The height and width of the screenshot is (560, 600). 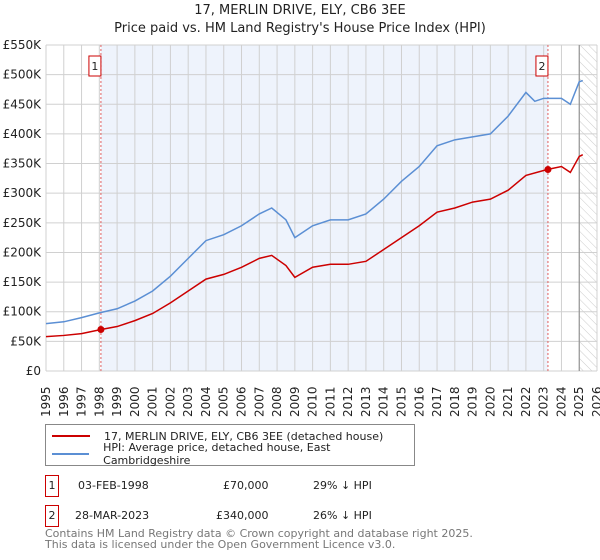 I want to click on x-tick-label: 2008, so click(x=277, y=401).